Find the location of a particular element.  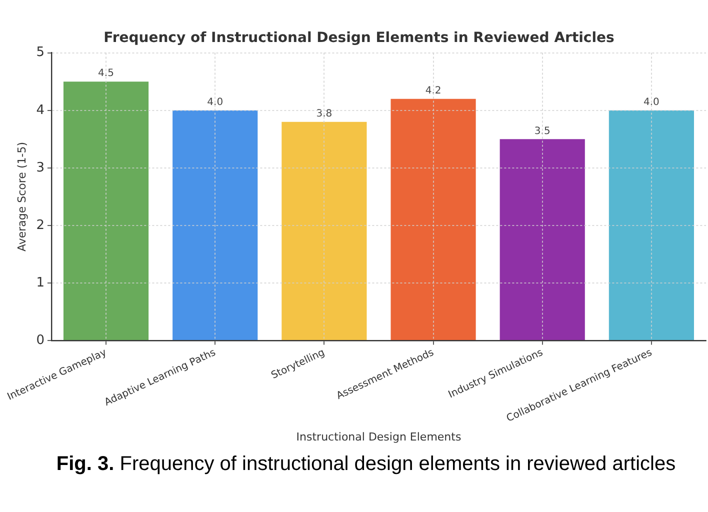

data-label: 3.5 is located at coordinates (542, 131).